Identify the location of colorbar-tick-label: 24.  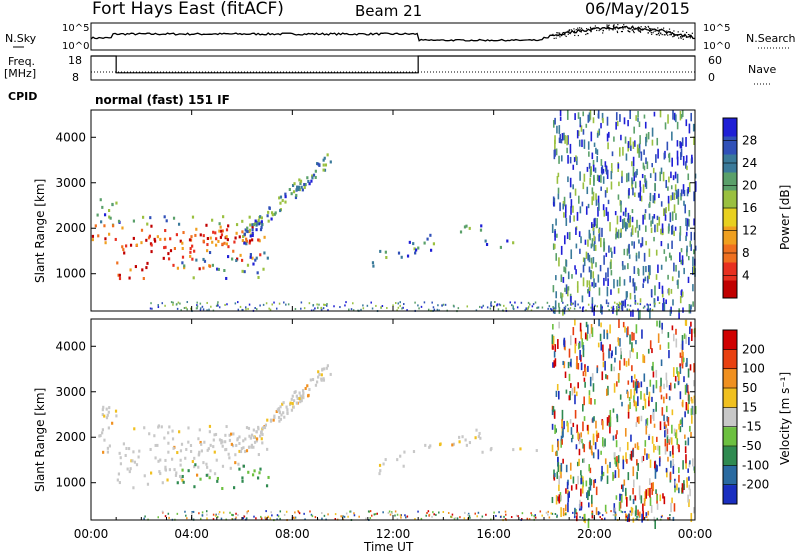
(749, 163).